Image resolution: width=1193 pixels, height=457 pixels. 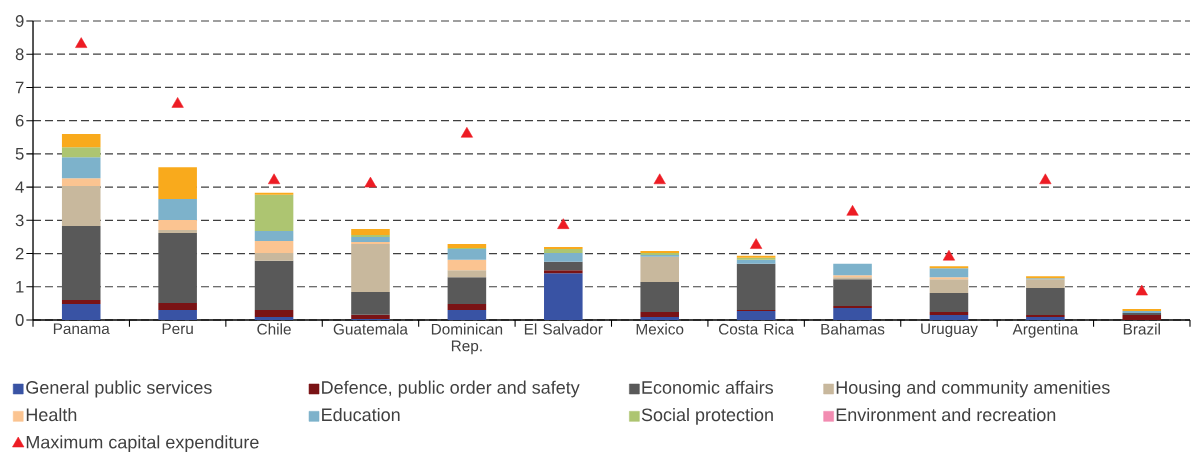 What do you see at coordinates (660, 329) in the screenshot?
I see `x-tick-label: Mexico` at bounding box center [660, 329].